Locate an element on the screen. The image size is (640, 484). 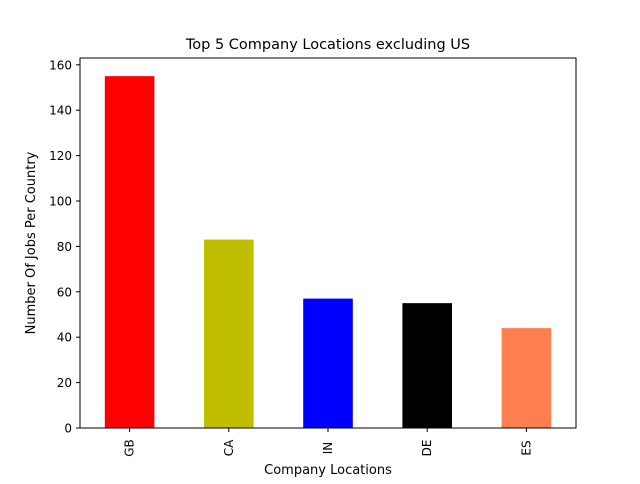
bar-de is located at coordinates (427, 365).